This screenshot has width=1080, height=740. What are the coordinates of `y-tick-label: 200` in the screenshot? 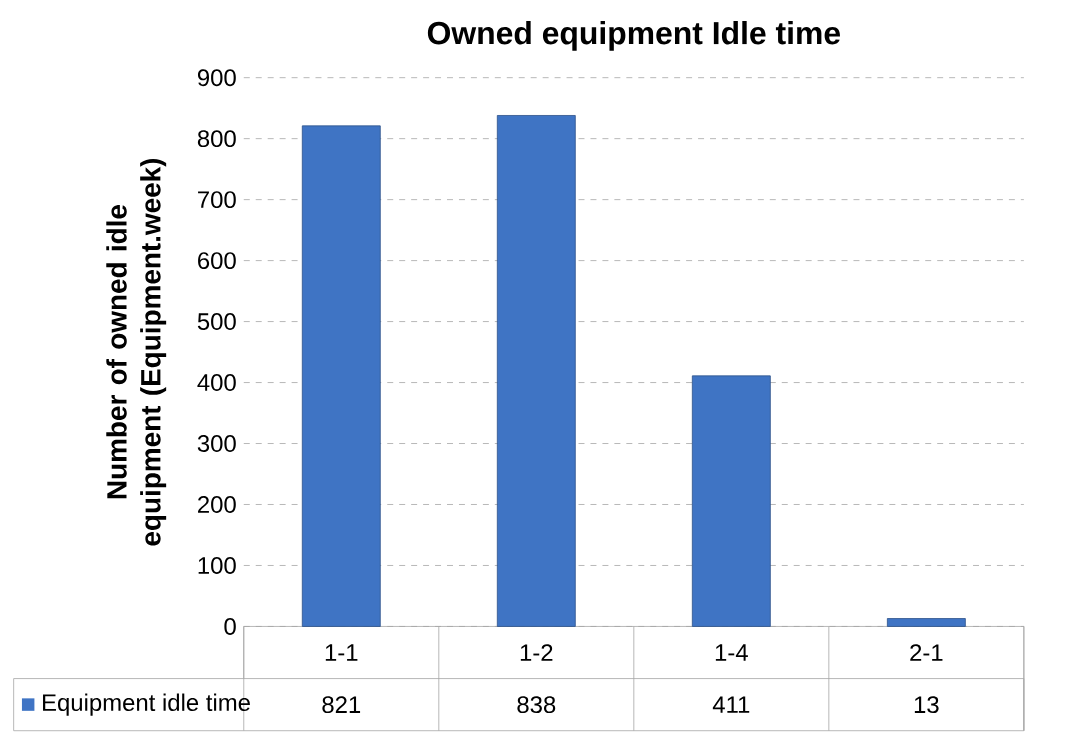 It's located at (217, 505).